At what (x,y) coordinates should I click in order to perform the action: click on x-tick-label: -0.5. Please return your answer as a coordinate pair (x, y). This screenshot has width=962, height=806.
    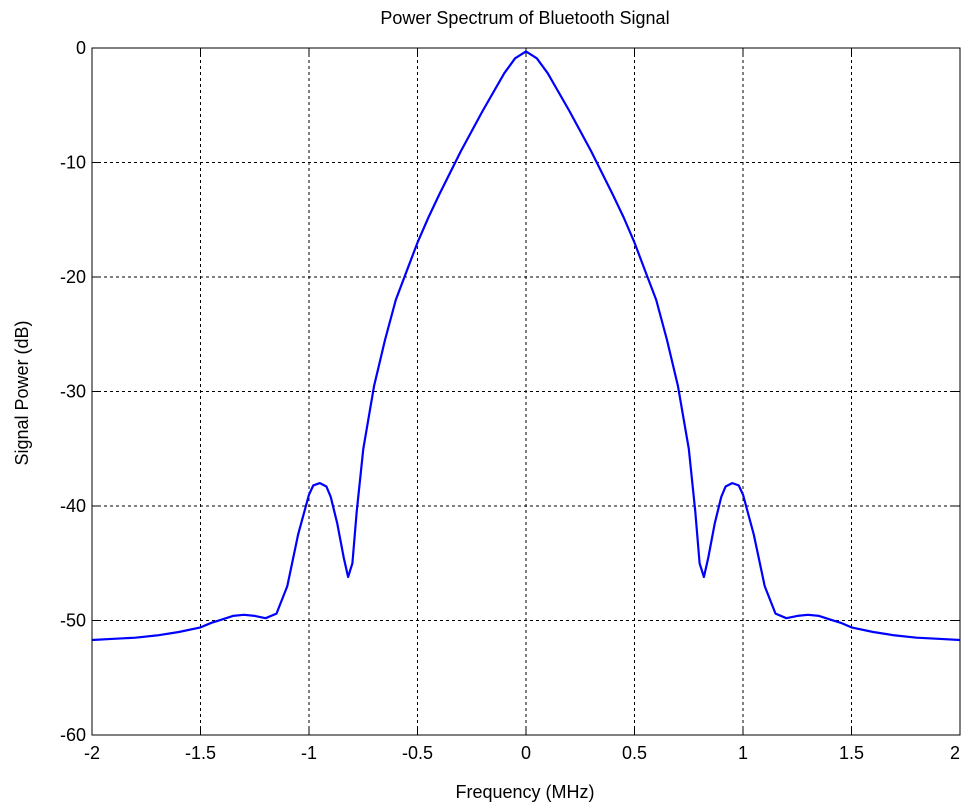
    Looking at the image, I should click on (417, 753).